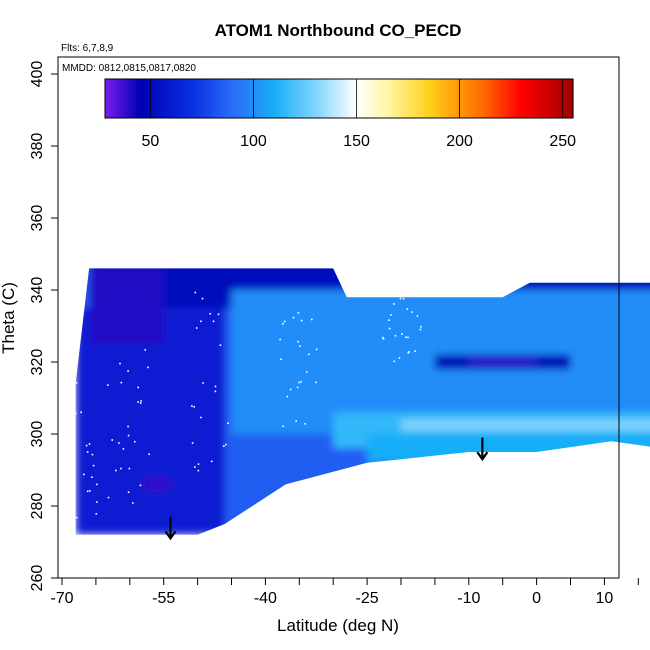 The image size is (650, 650). What do you see at coordinates (326, 489) in the screenshot?
I see `flight-arrows` at bounding box center [326, 489].